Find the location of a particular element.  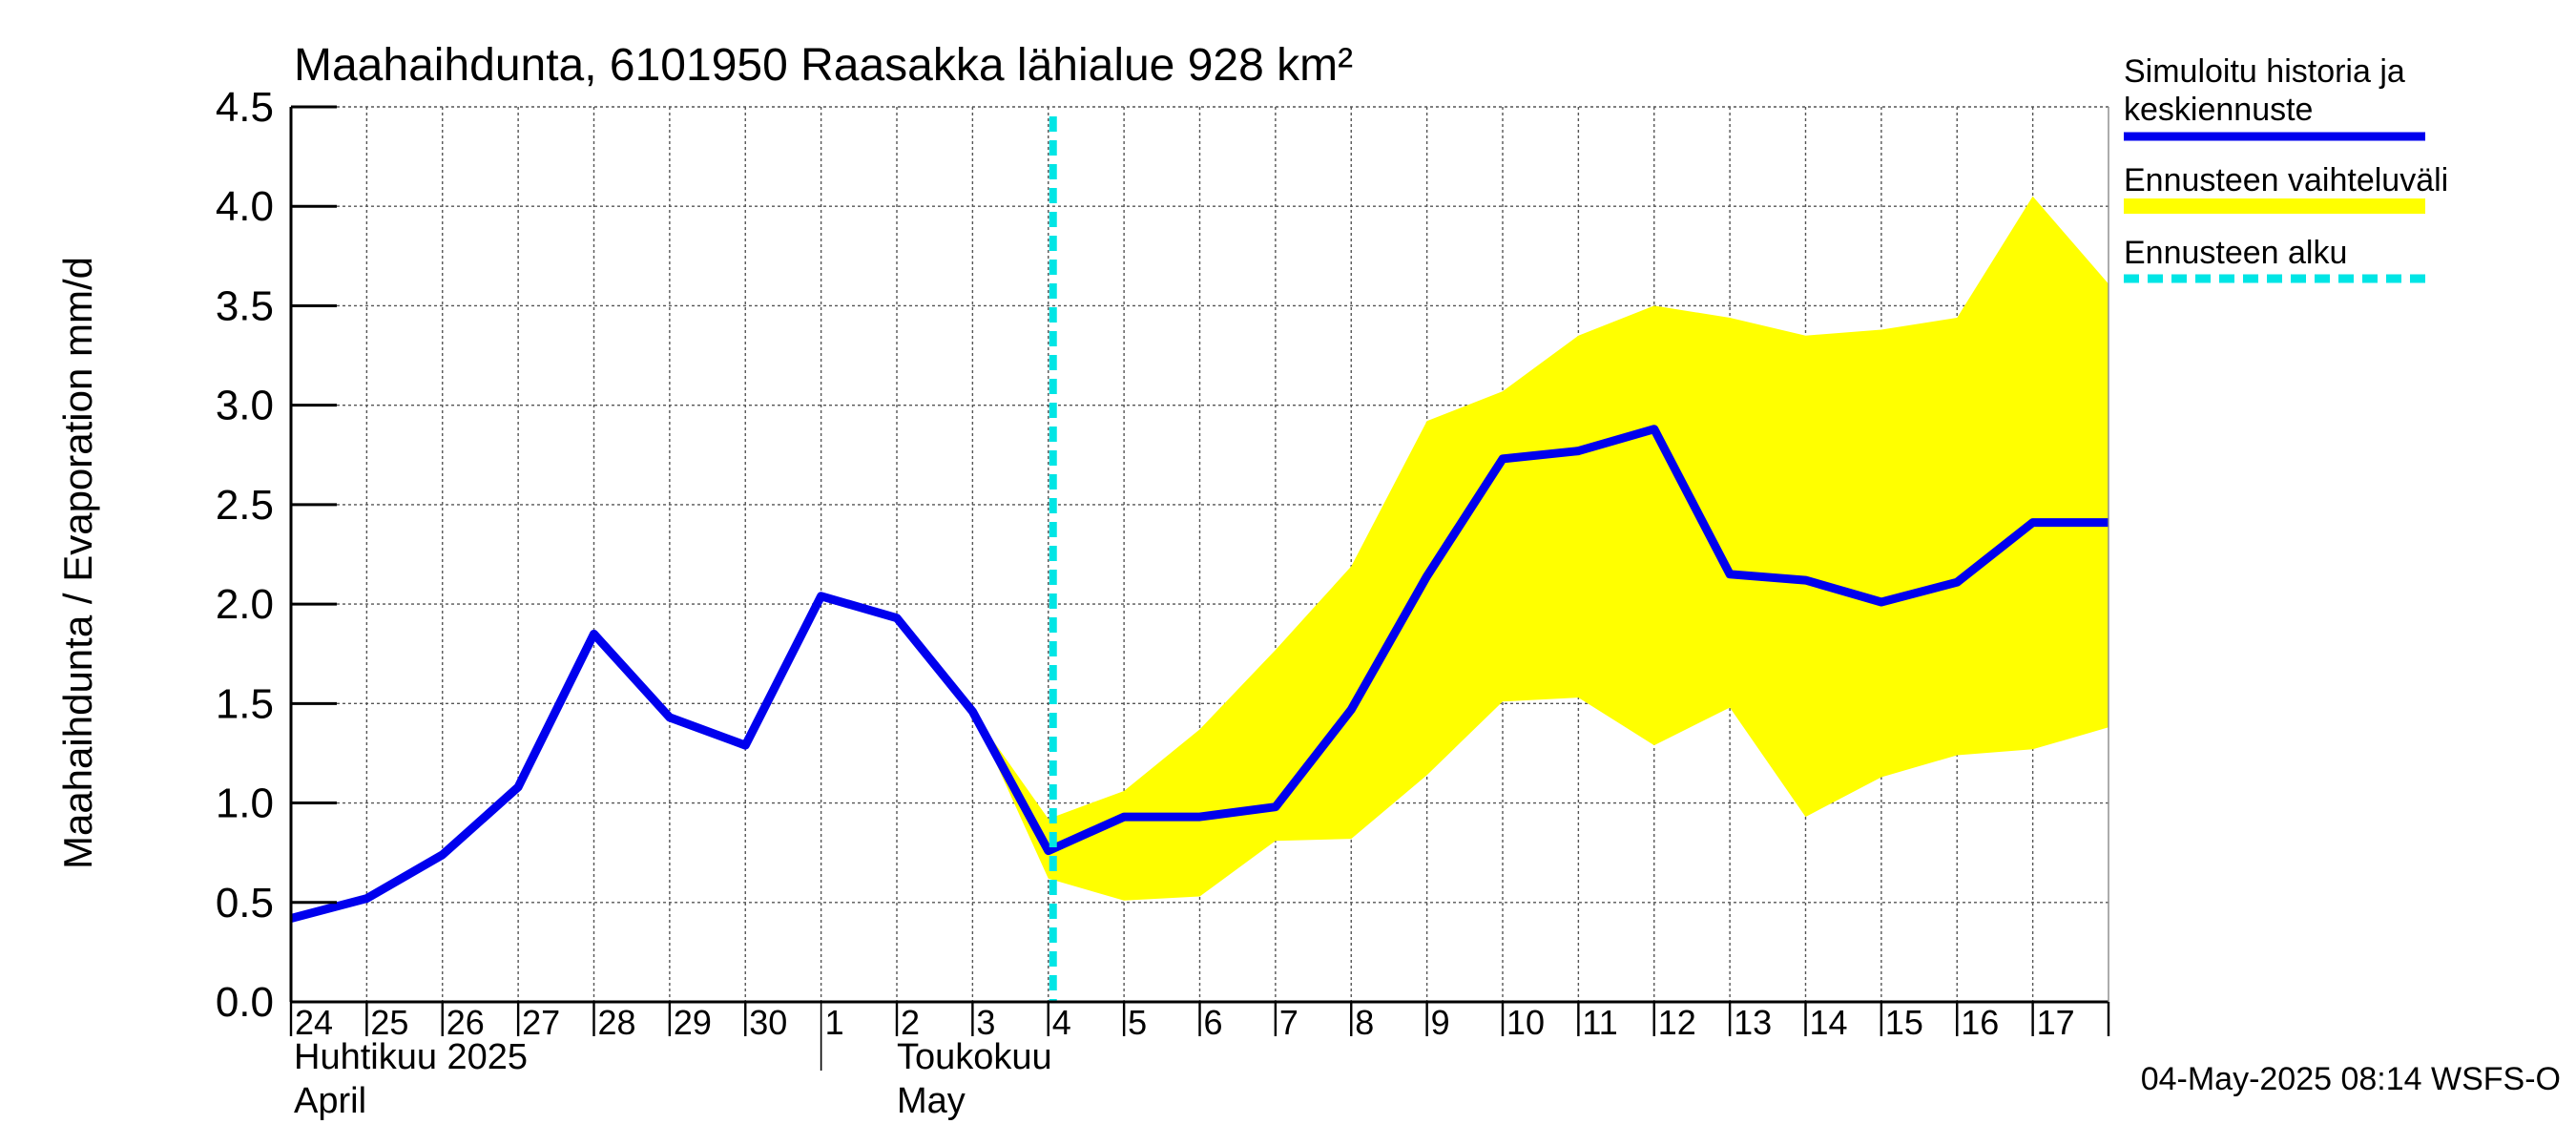

month-label-april-line2: April is located at coordinates (330, 1101).